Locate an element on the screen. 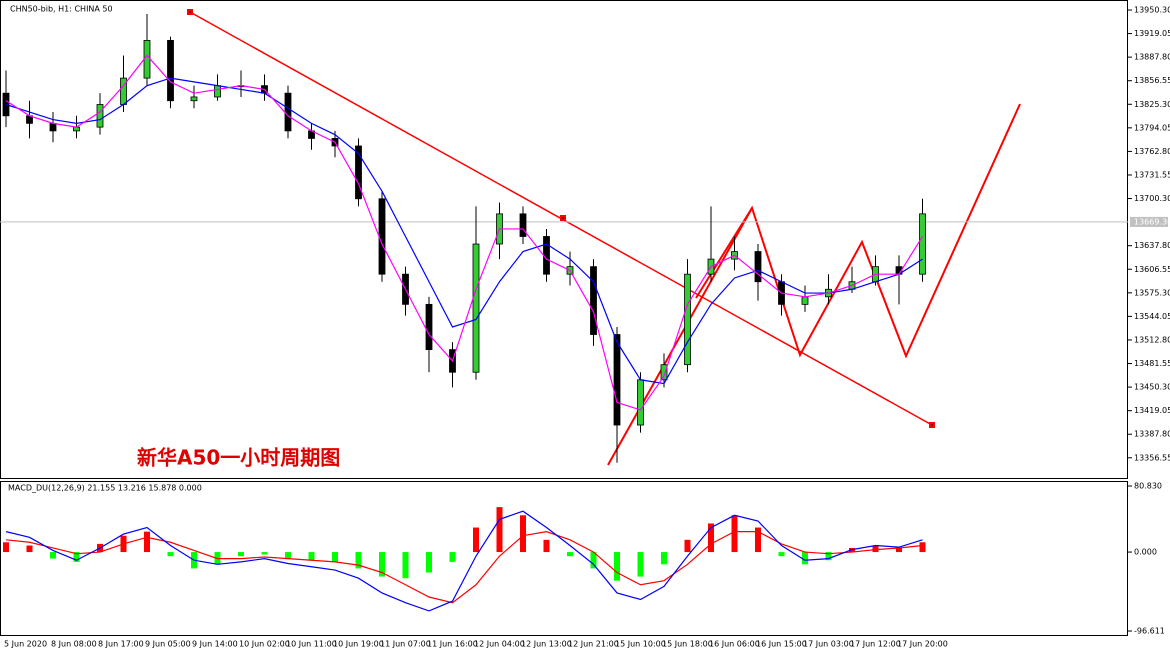 The height and width of the screenshot is (650, 1170). x-tick-label: 15 Jun 18:00 is located at coordinates (687, 644).